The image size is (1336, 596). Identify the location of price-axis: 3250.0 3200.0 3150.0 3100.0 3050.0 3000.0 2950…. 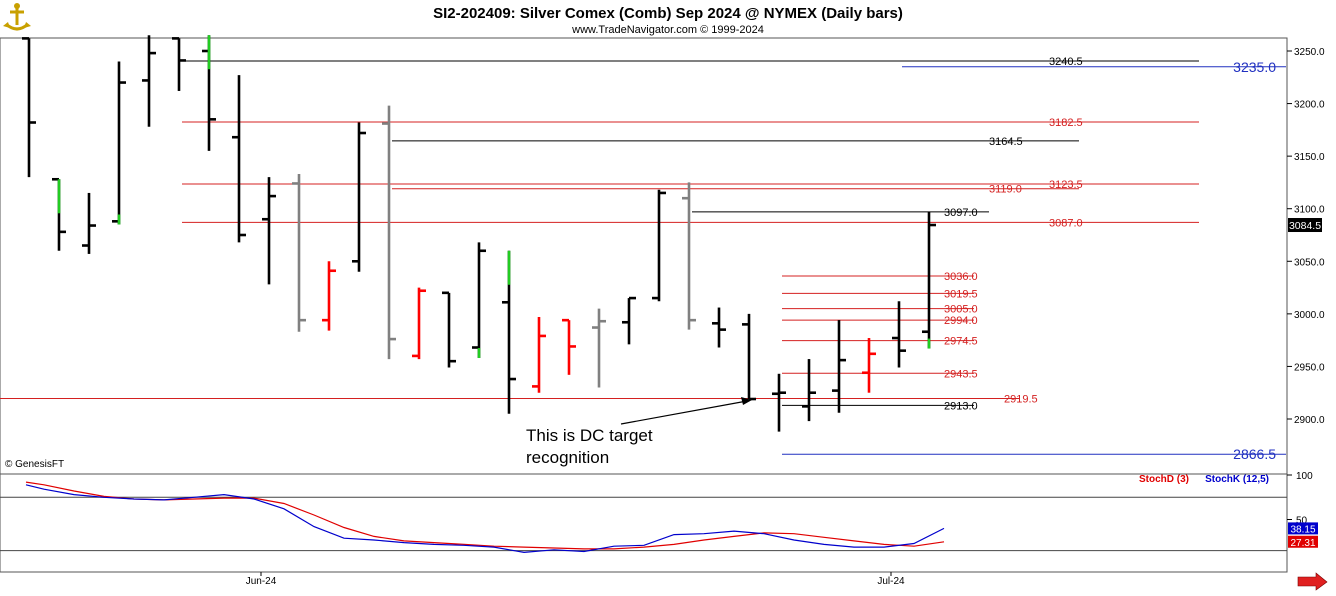
(1306, 236).